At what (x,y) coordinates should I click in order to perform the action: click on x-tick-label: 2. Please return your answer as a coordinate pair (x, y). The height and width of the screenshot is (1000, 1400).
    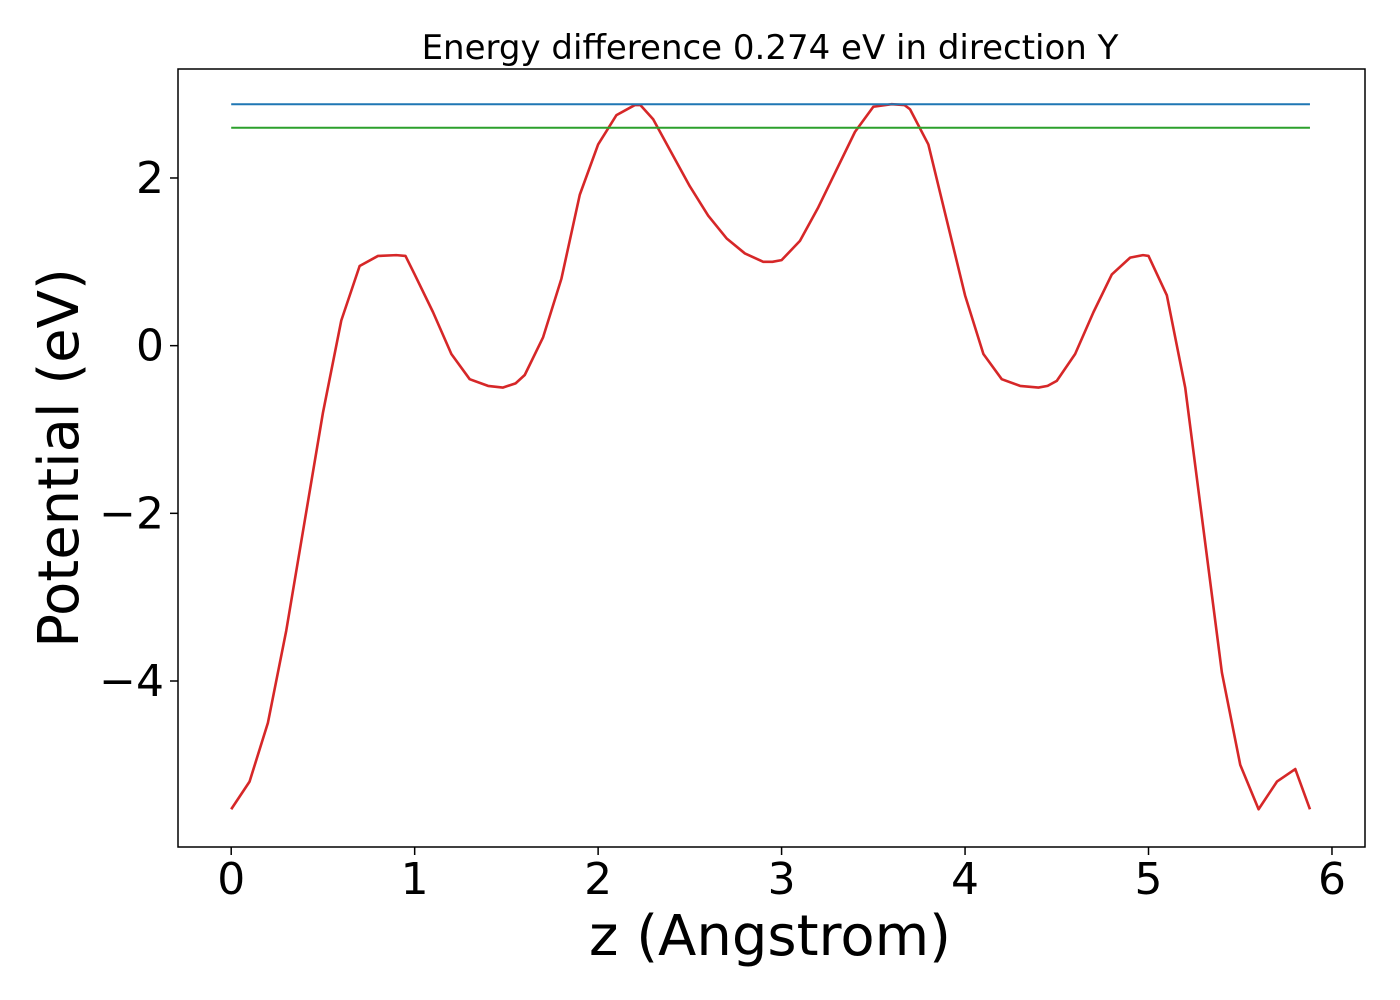
    Looking at the image, I should click on (598, 879).